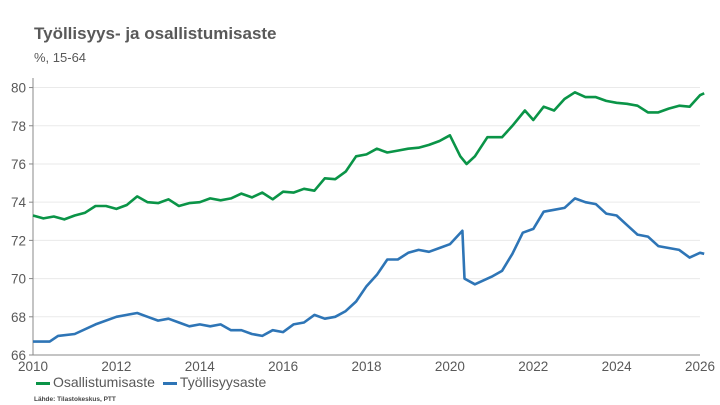 The width and height of the screenshot is (720, 405). Describe the element at coordinates (533, 366) in the screenshot. I see `x-tick-label: 2022` at that location.